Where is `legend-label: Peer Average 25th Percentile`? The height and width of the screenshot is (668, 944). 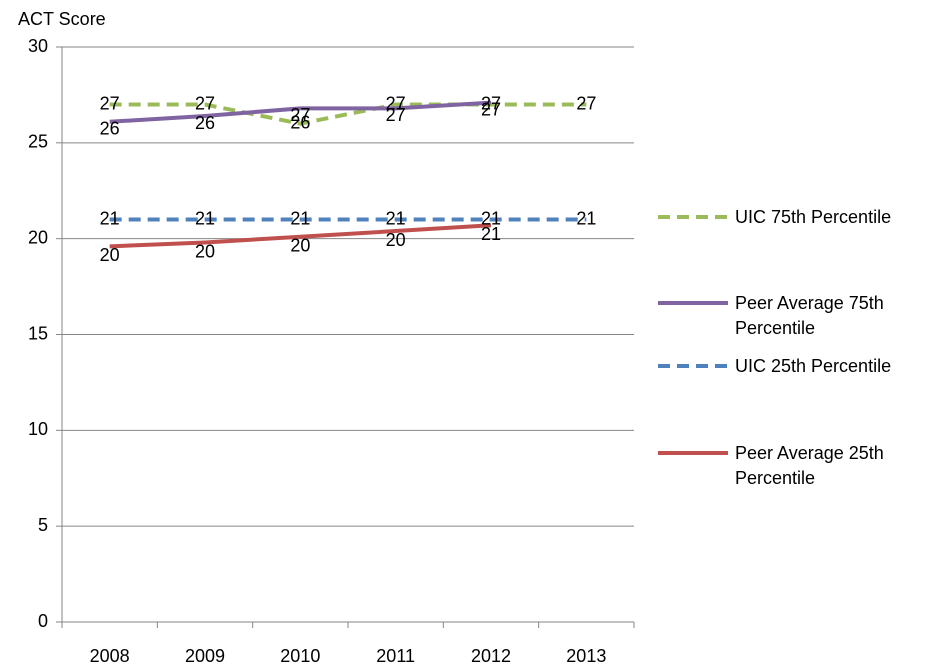
legend-label: Peer Average 25th Percentile is located at coordinates (809, 465).